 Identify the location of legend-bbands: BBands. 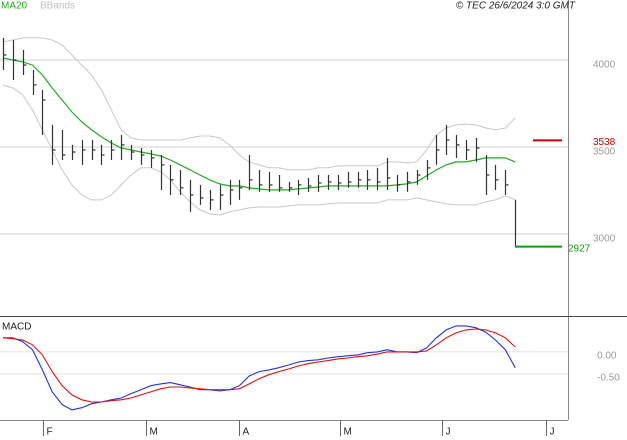
(57, 6).